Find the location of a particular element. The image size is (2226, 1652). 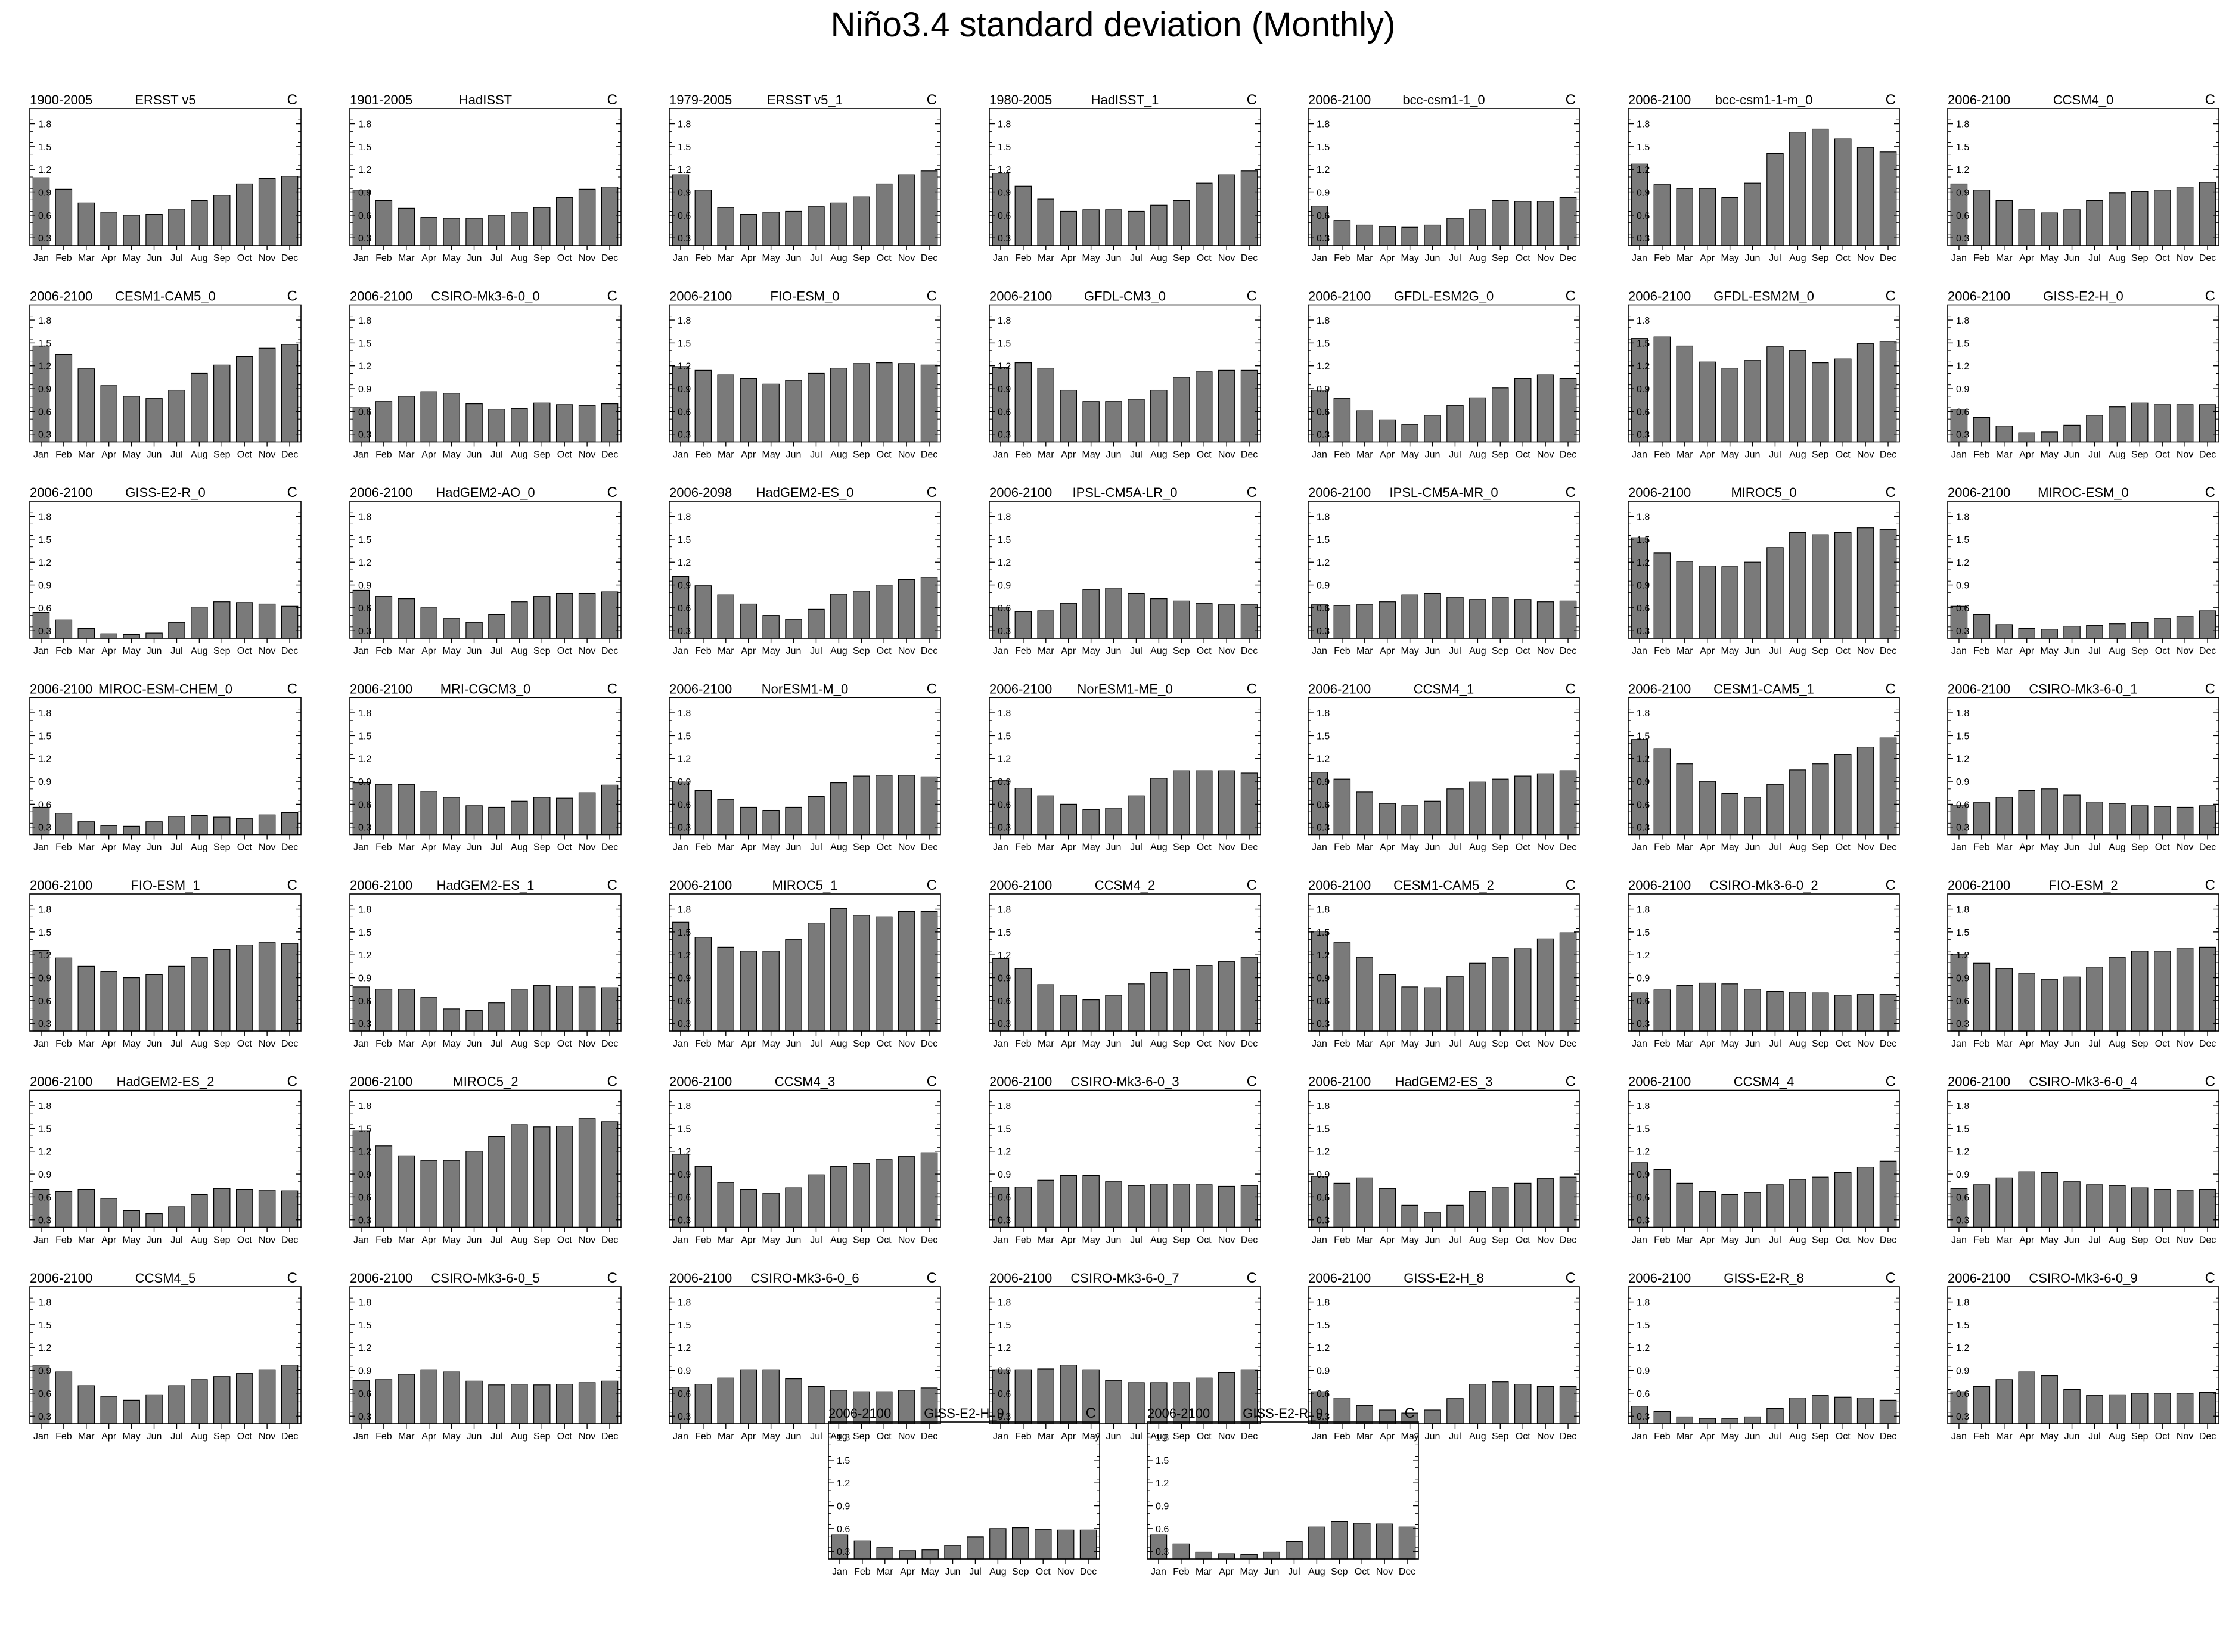

bar-Feb is located at coordinates (1982, 218).